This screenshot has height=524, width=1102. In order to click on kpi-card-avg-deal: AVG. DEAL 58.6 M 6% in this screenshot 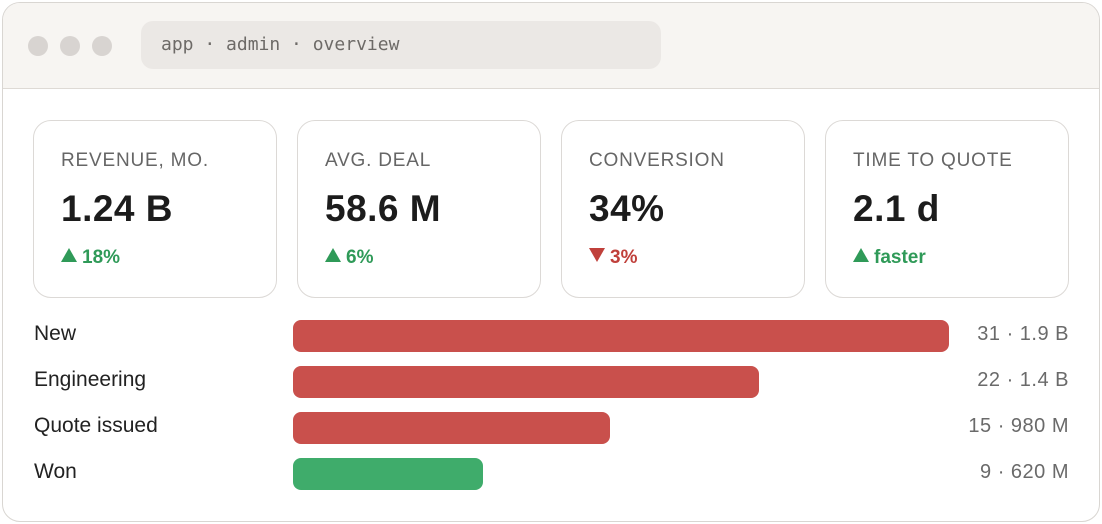, I will do `click(419, 209)`.